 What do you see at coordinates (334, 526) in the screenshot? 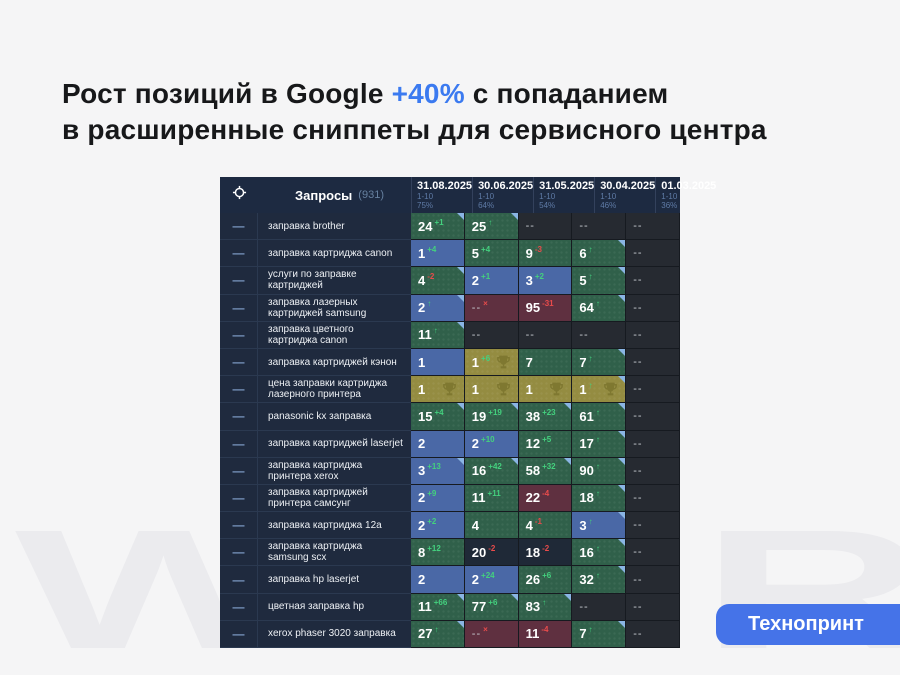
I see `query-cell: заправка картриджа 12a` at bounding box center [334, 526].